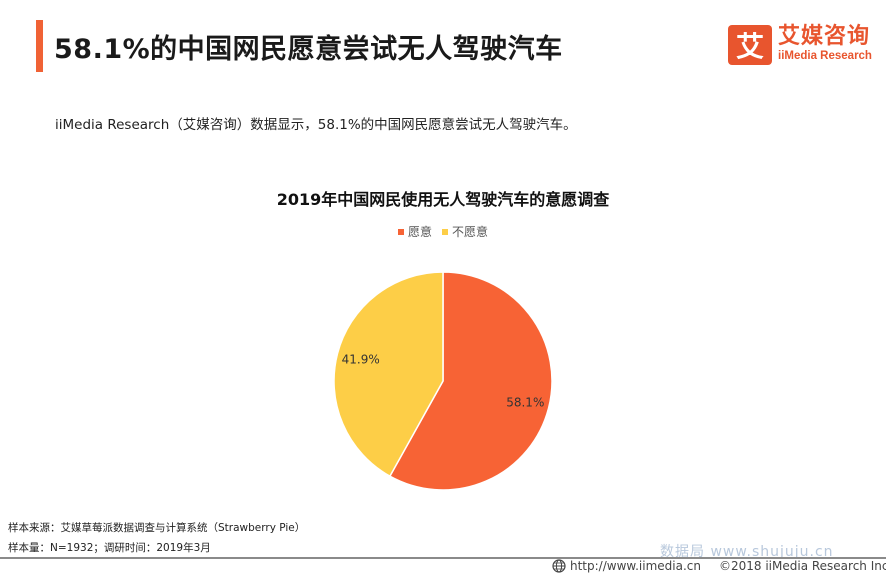 This screenshot has height=576, width=886. I want to click on legend-item-unwilling: 不愿意, so click(465, 231).